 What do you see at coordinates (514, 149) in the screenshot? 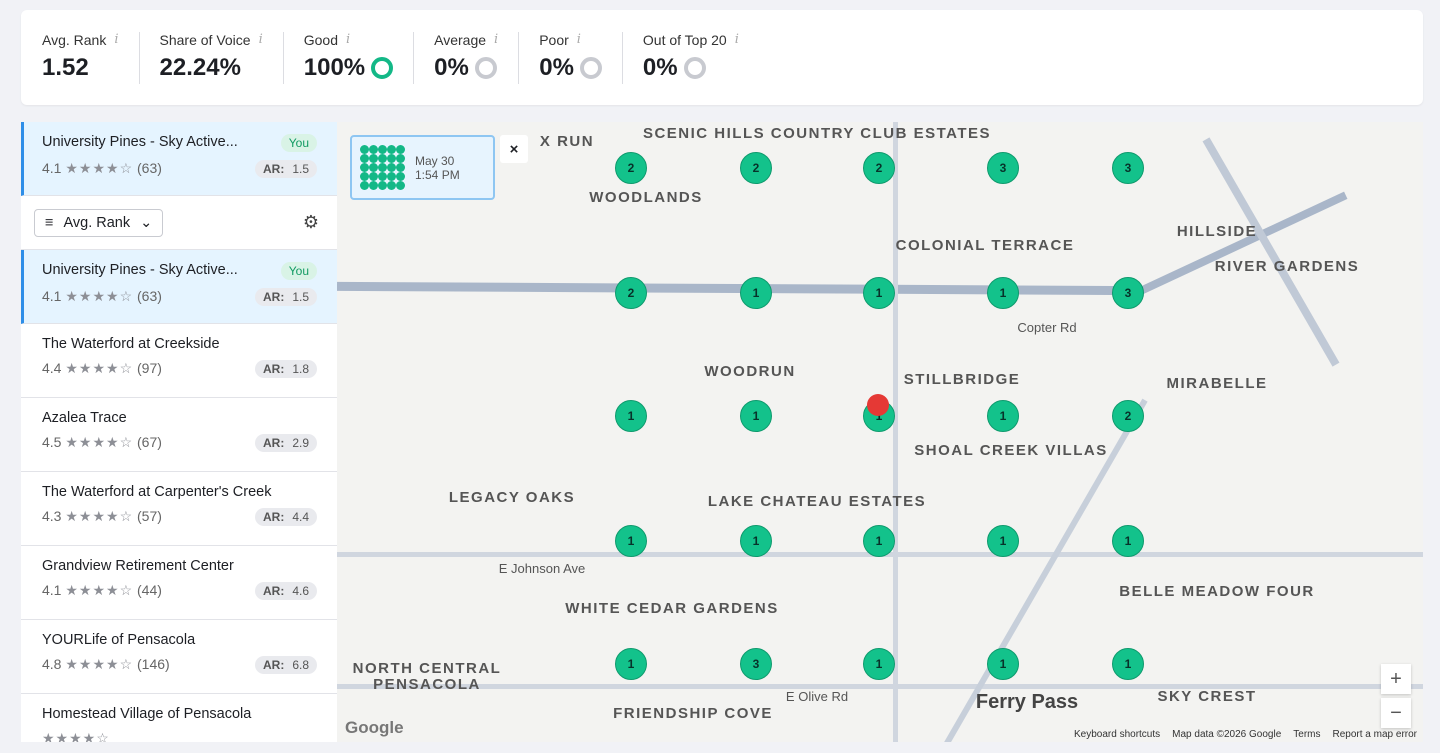
I see `close-popup-button: ×` at bounding box center [514, 149].